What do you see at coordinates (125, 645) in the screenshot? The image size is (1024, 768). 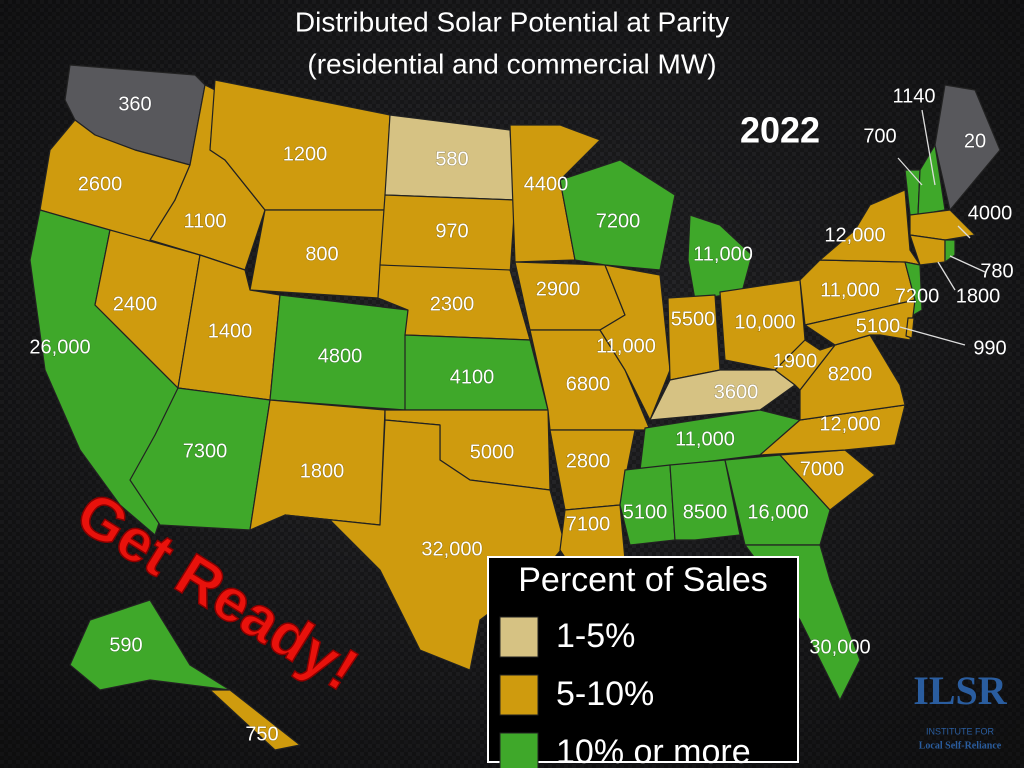 I see `state-label: 590` at bounding box center [125, 645].